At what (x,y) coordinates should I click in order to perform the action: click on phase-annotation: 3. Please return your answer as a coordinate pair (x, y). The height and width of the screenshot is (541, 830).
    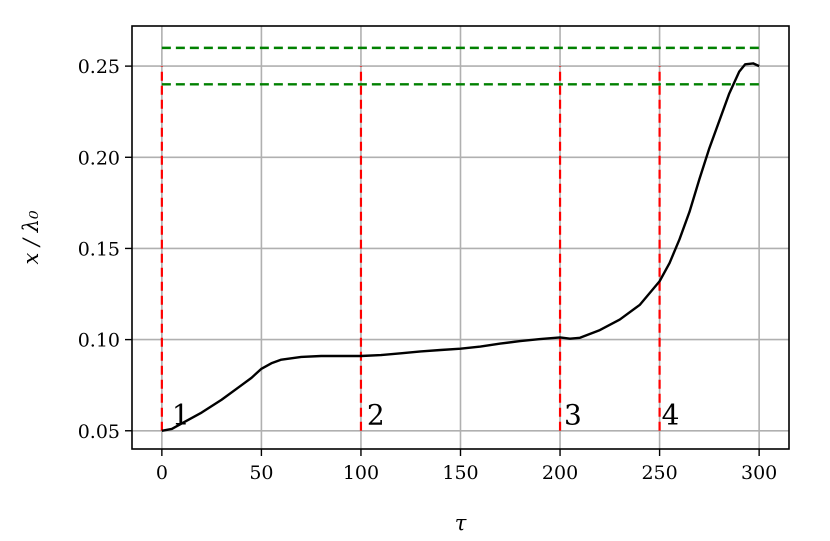
    Looking at the image, I should click on (573, 414).